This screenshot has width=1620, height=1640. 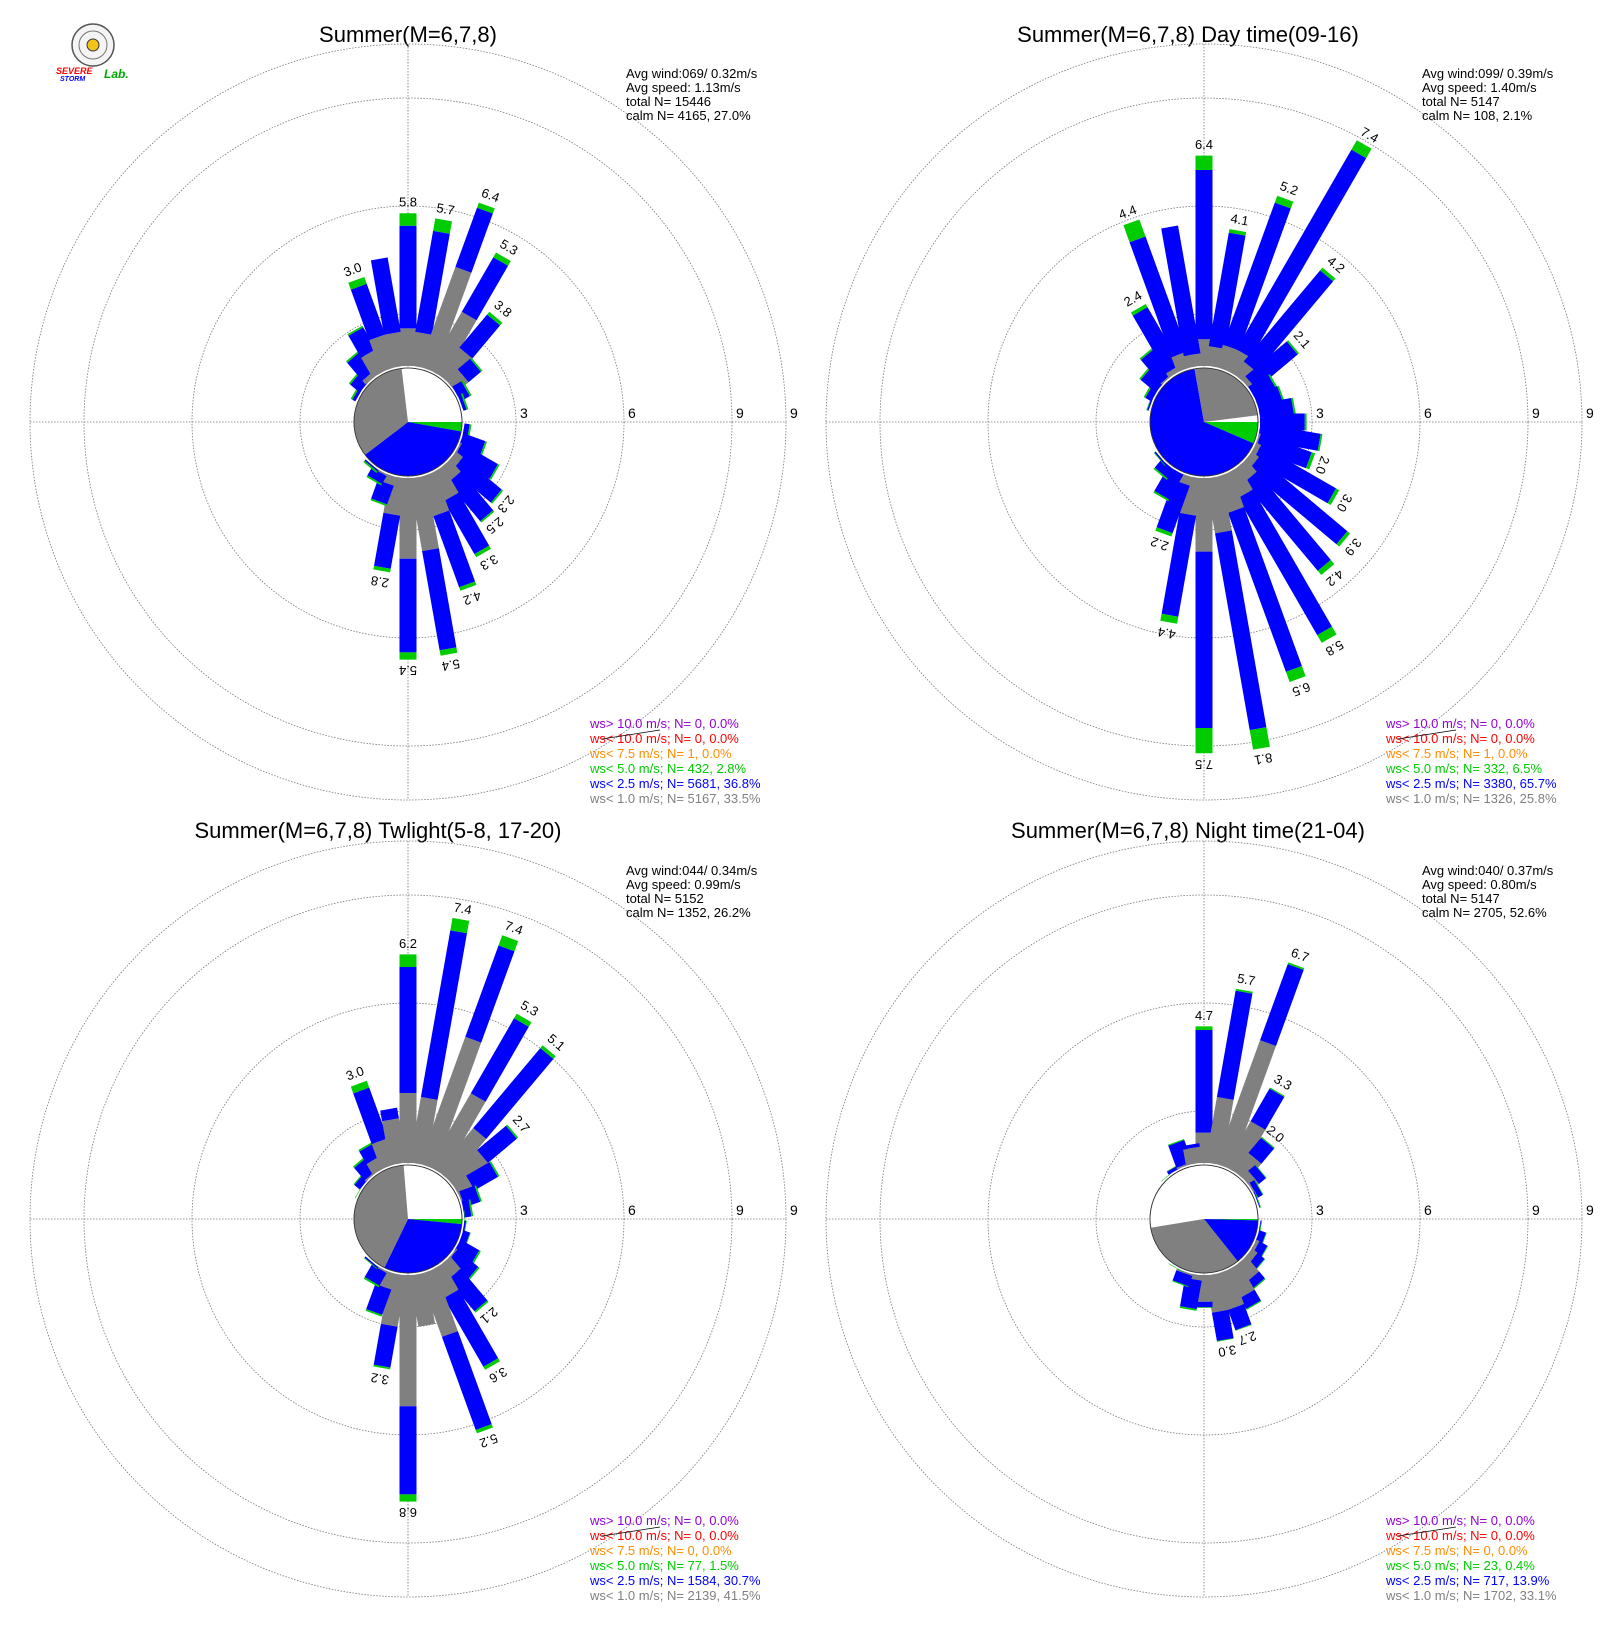 I want to click on bar-label: 5.2, so click(x=1289, y=188).